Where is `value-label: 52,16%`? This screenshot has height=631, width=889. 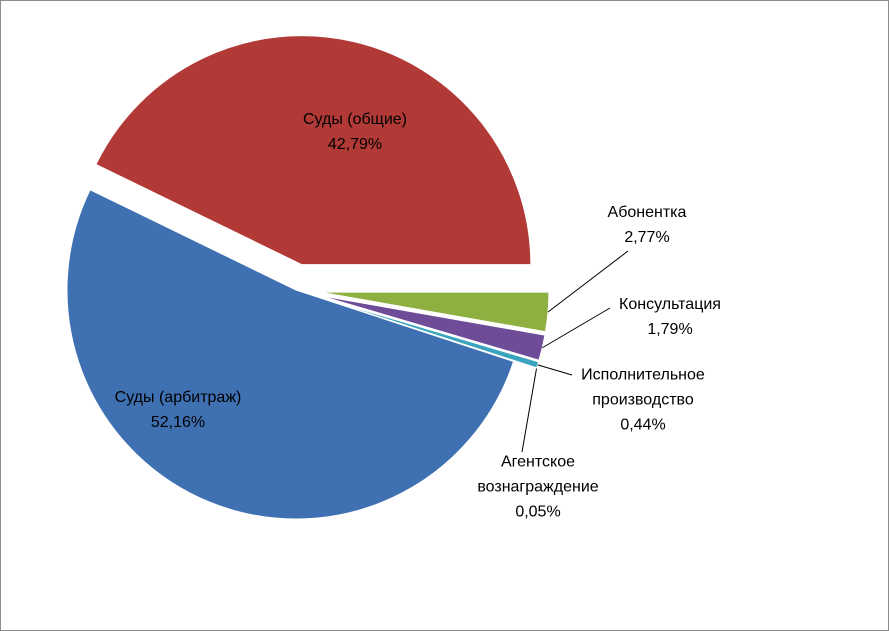 value-label: 52,16% is located at coordinates (178, 422).